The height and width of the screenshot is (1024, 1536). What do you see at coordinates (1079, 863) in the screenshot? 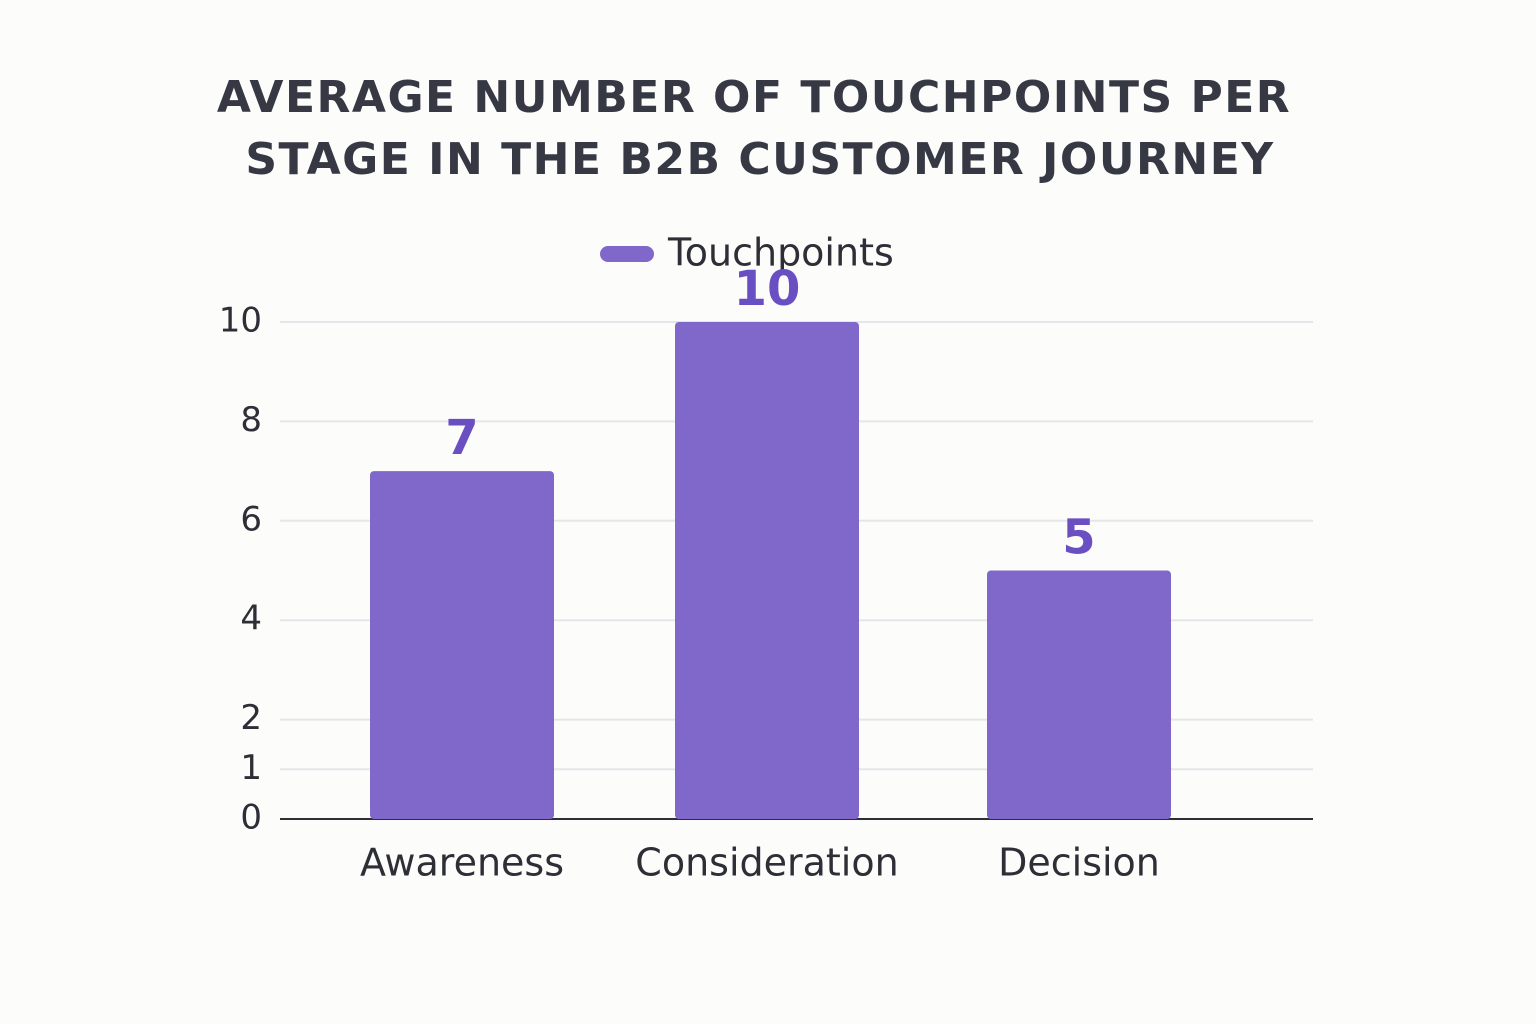
I see `x-tick-label: Decision` at bounding box center [1079, 863].